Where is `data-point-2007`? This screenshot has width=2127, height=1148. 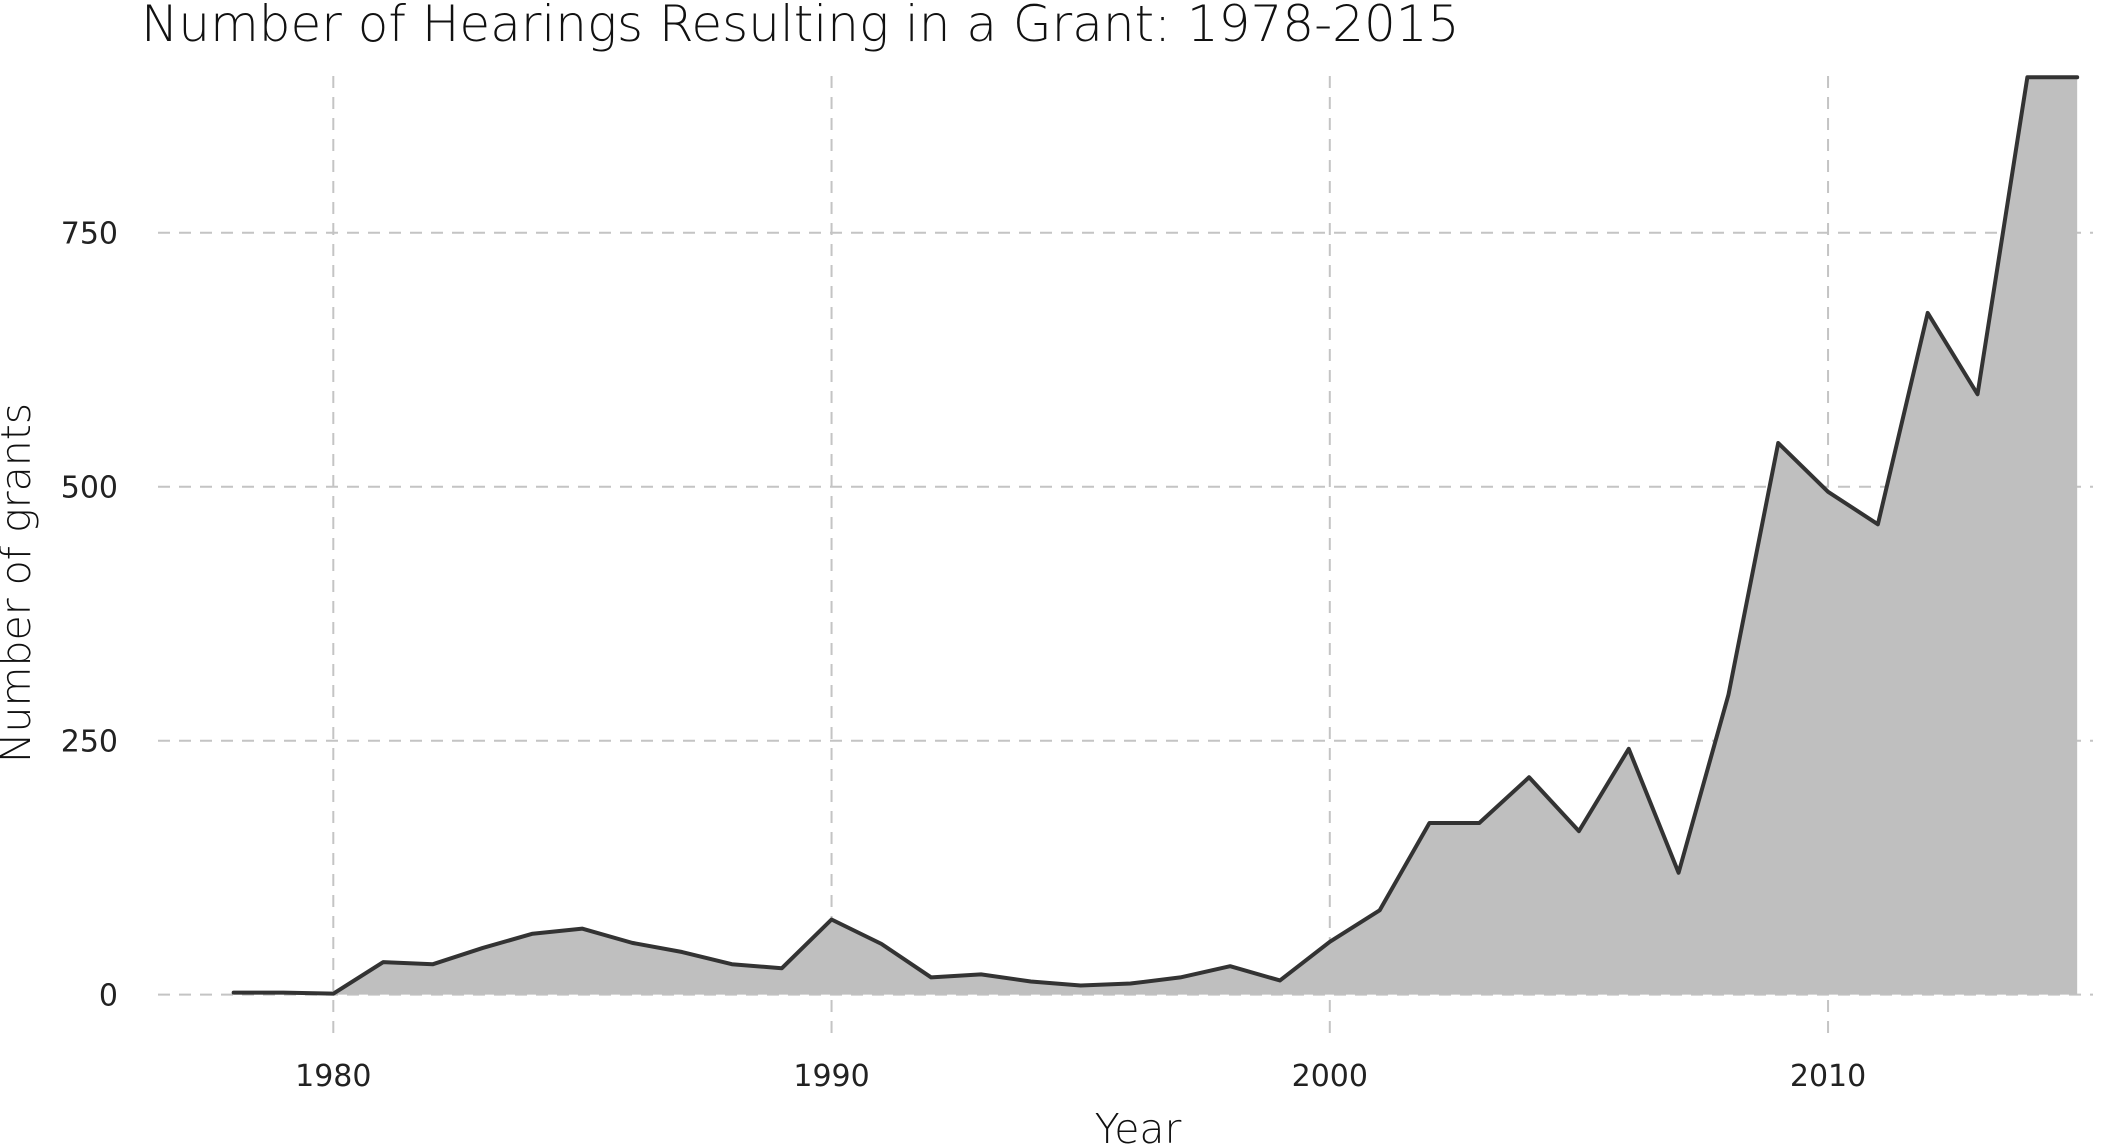 data-point-2007 is located at coordinates (1679, 873).